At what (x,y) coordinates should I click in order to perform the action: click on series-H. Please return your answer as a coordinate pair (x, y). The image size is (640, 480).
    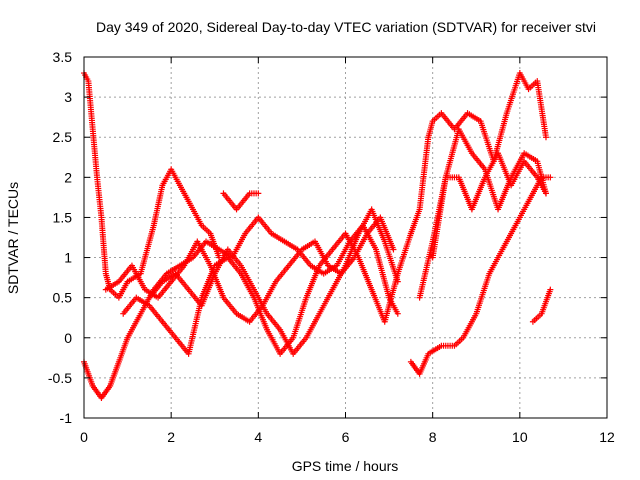
    Looking at the image, I should click on (478, 153).